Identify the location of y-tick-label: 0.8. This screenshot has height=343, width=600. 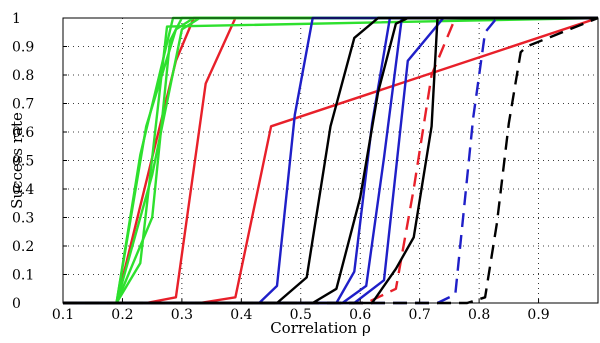
(23, 76).